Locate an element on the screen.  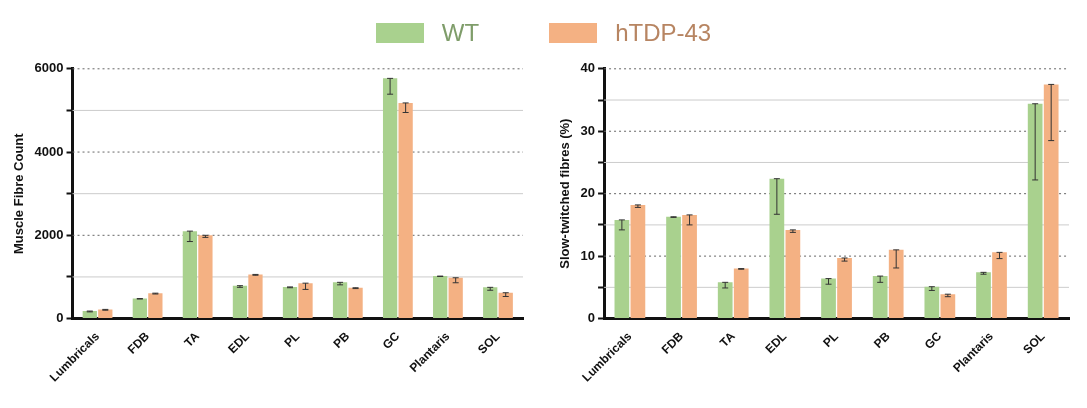
y-tick-label: 4000 is located at coordinates (49, 151).